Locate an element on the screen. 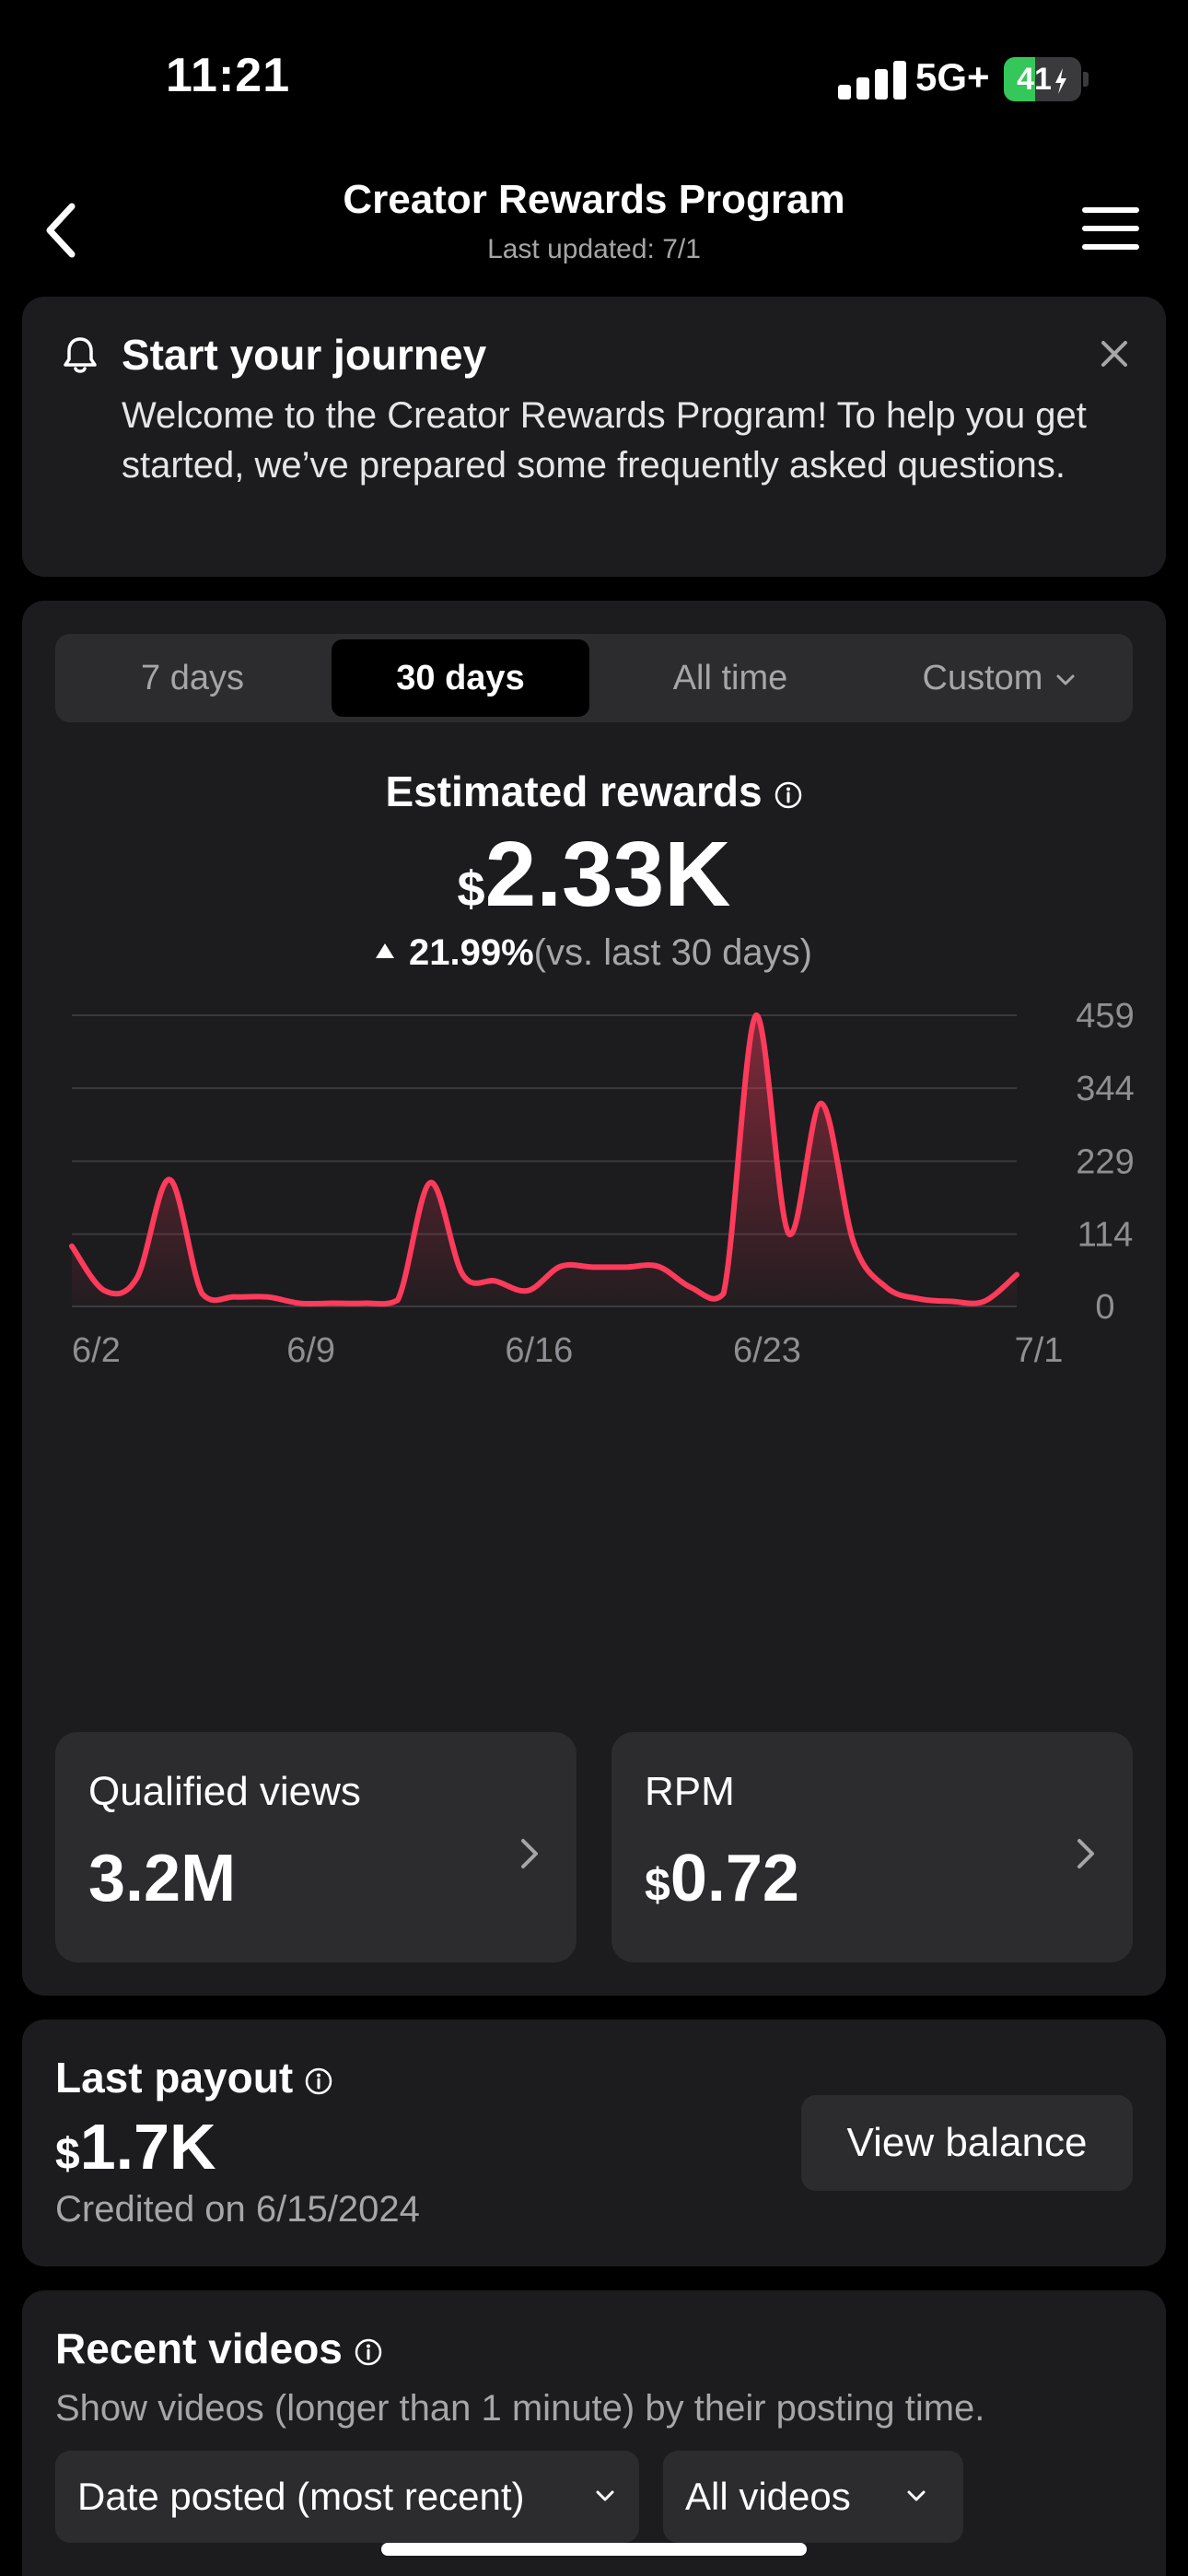 This screenshot has width=1188, height=2576. chart-area is located at coordinates (544, 1160).